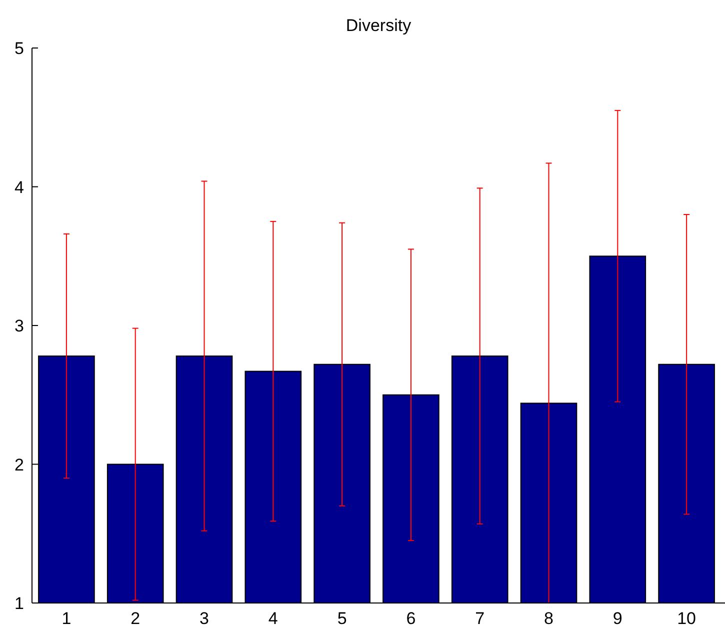 This screenshot has width=725, height=628. What do you see at coordinates (549, 618) in the screenshot?
I see `x-tick-label: 8` at bounding box center [549, 618].